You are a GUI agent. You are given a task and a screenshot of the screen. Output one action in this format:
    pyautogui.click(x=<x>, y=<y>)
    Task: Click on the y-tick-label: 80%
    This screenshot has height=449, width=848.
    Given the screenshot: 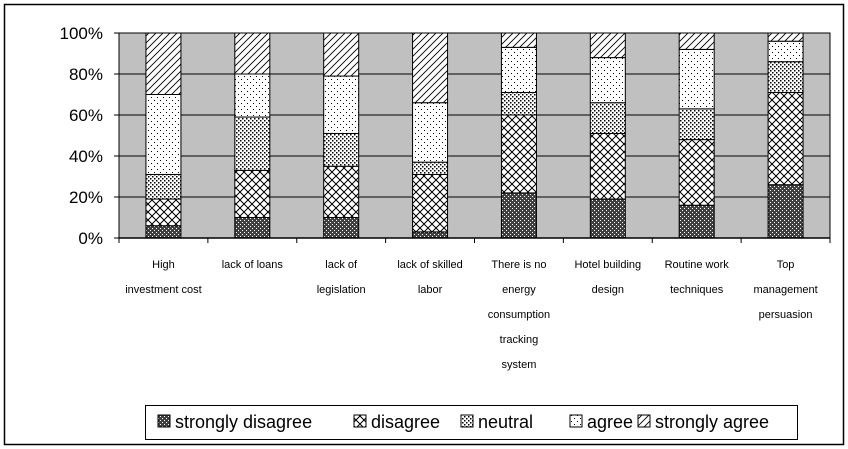 What is the action you would take?
    pyautogui.click(x=86, y=74)
    